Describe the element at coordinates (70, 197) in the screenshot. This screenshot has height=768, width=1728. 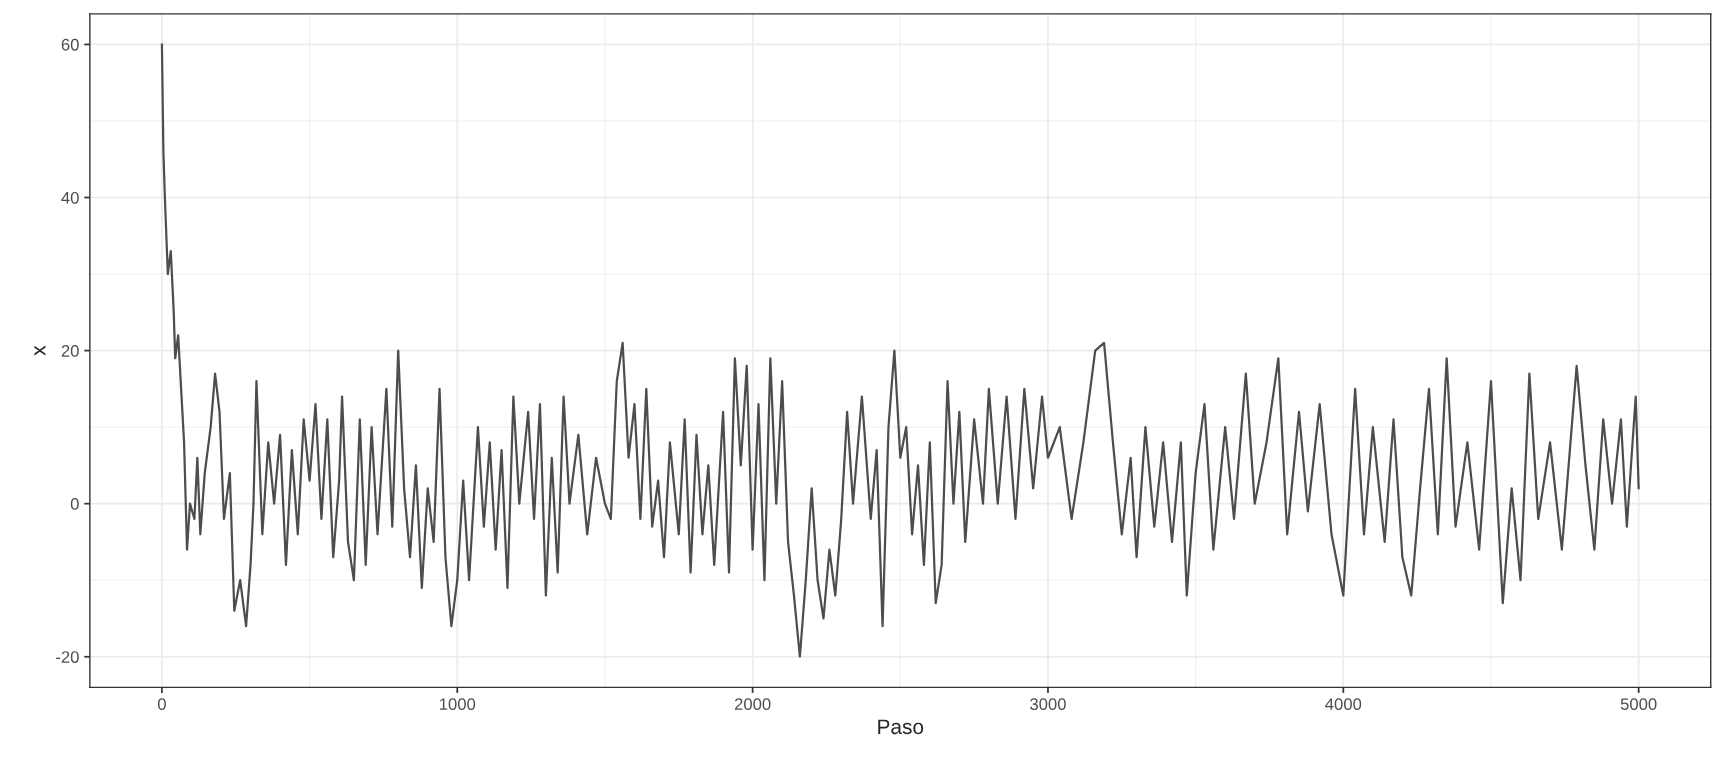
I see `y-tick-label: 40` at that location.